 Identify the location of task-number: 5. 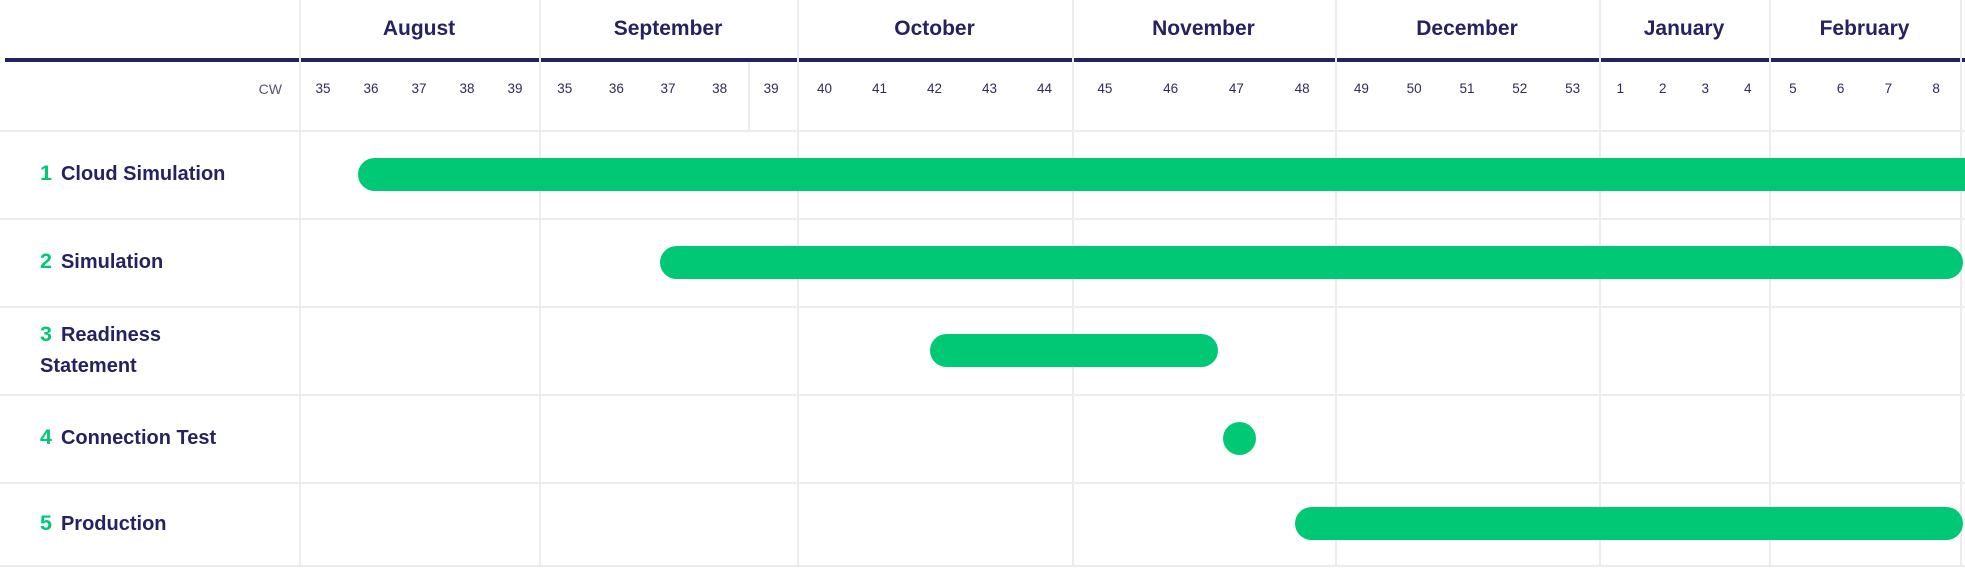
(46, 522).